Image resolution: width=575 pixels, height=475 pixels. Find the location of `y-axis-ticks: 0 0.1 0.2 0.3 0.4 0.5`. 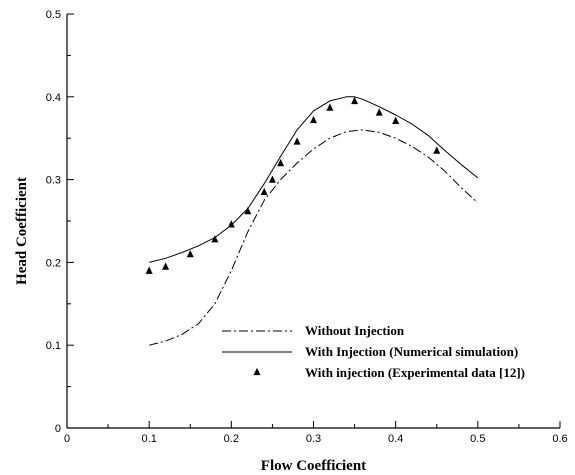

y-axis-ticks: 0 0.1 0.2 0.3 0.4 0.5 is located at coordinates (60, 222).